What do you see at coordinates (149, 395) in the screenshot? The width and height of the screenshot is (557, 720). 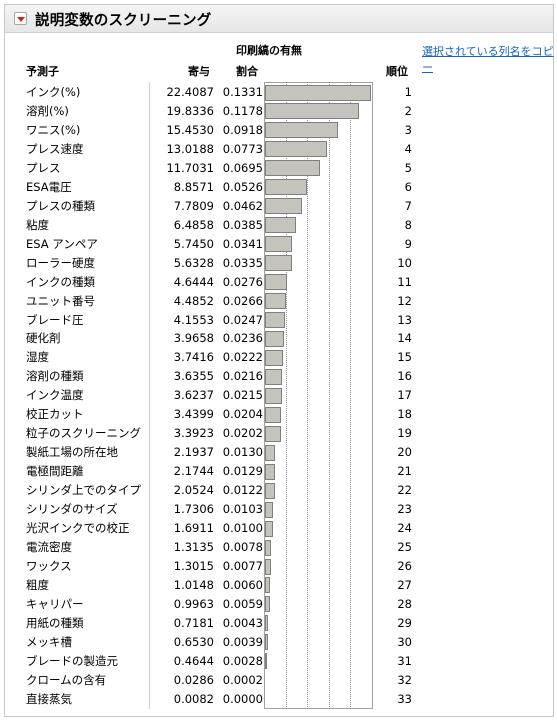 I see `column-divider` at bounding box center [149, 395].